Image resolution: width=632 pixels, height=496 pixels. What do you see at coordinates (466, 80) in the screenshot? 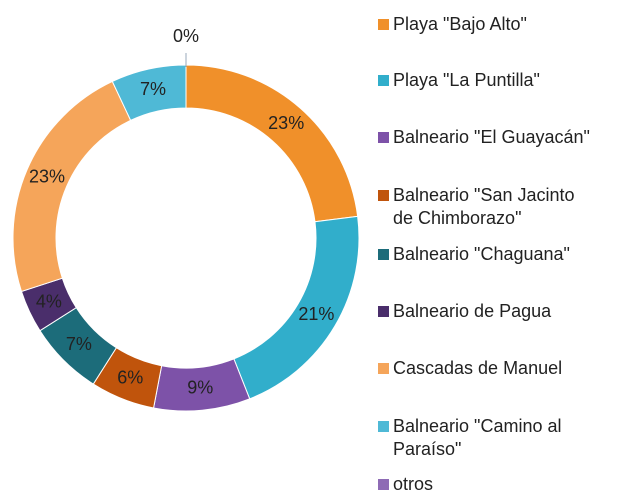
I see `legend-label: Playa "La Puntilla"` at bounding box center [466, 80].